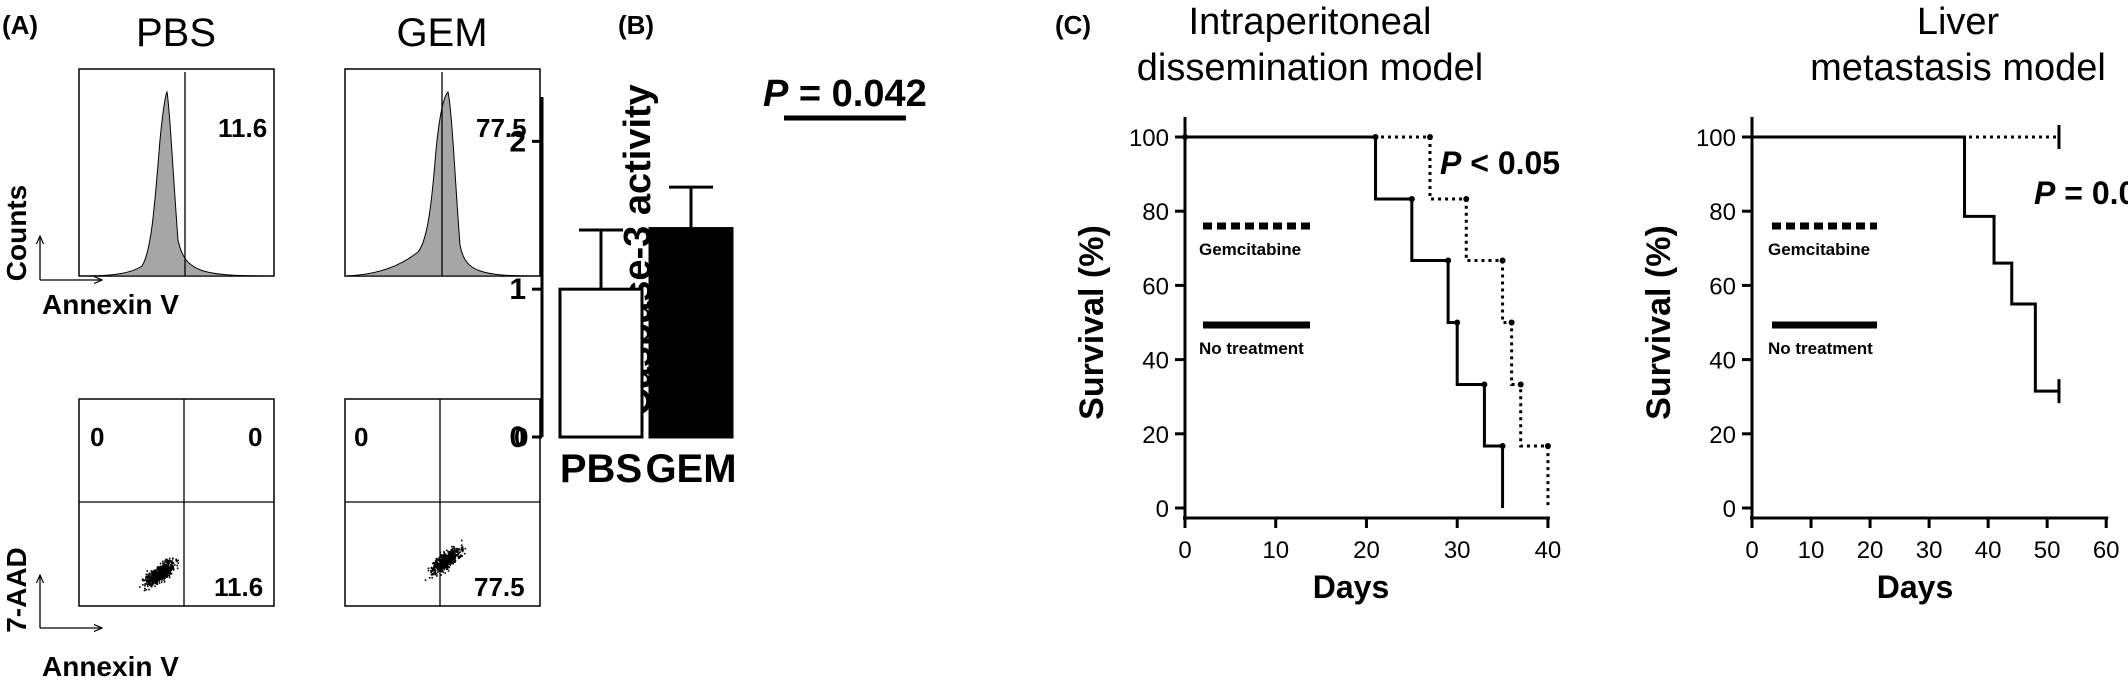 The width and height of the screenshot is (2128, 687). Describe the element at coordinates (16, 590) in the screenshot. I see `7aad-axis-label: 7-AAD` at that location.